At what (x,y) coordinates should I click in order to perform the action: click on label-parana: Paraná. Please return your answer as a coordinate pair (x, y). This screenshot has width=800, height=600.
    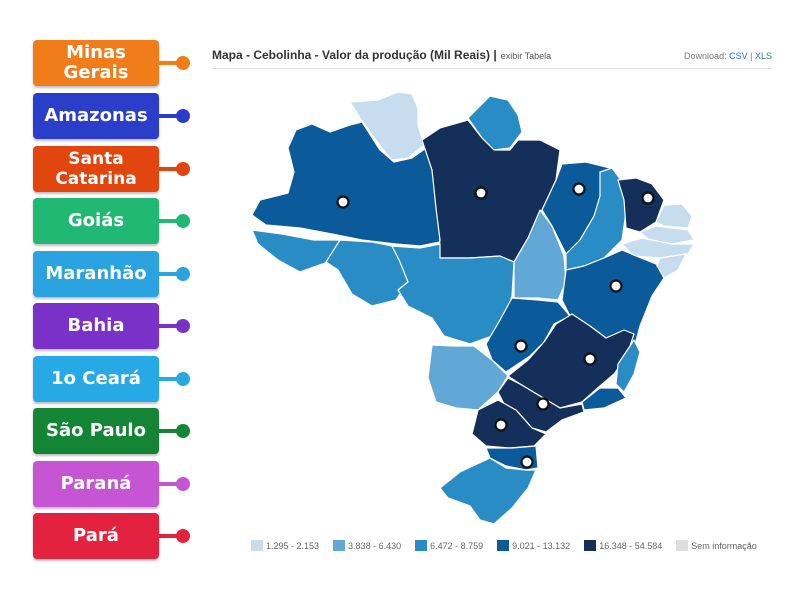
    Looking at the image, I should click on (96, 484).